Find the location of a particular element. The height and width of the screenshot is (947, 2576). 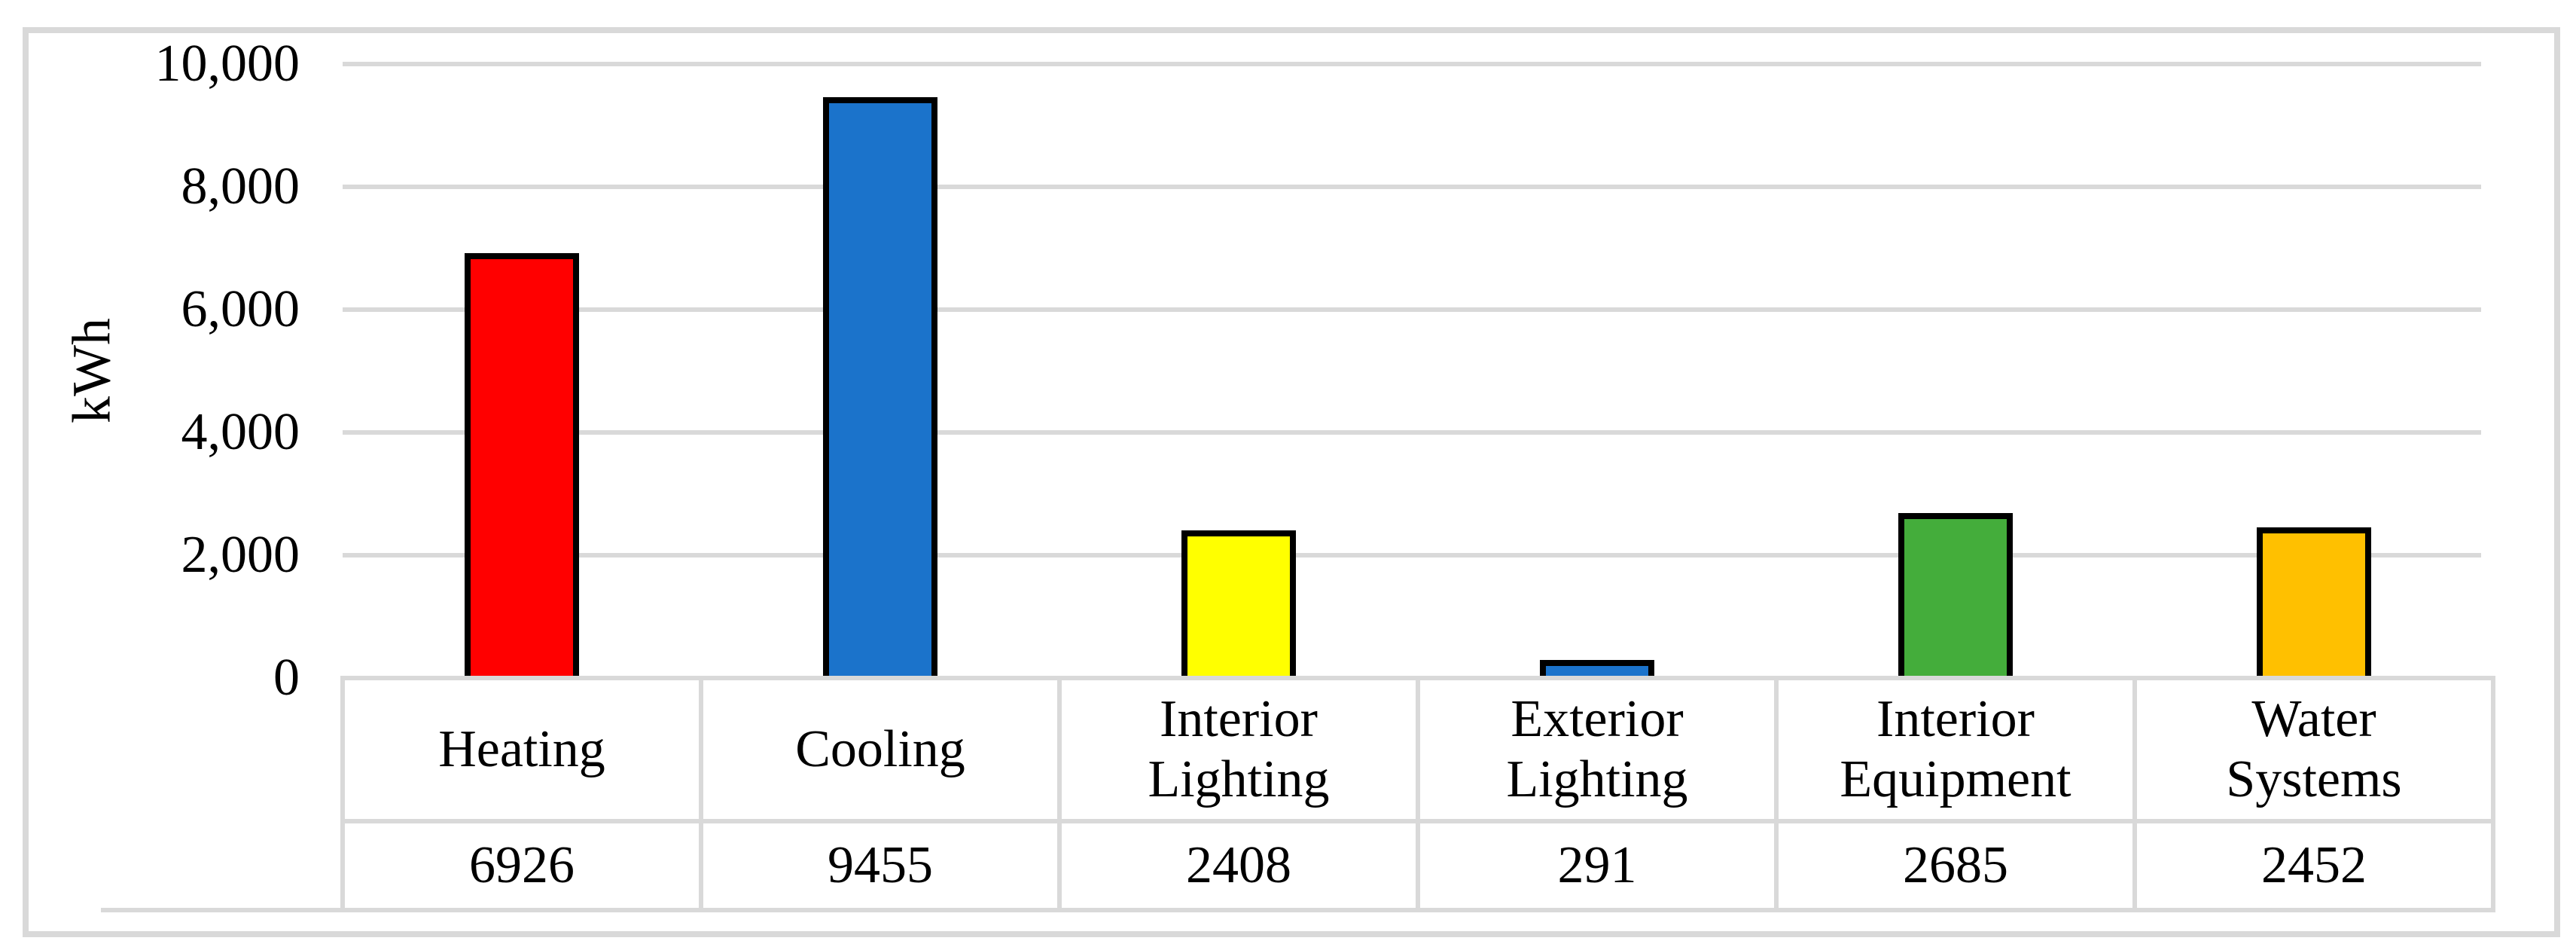

table-value-cell-6: 2452 is located at coordinates (2314, 865).